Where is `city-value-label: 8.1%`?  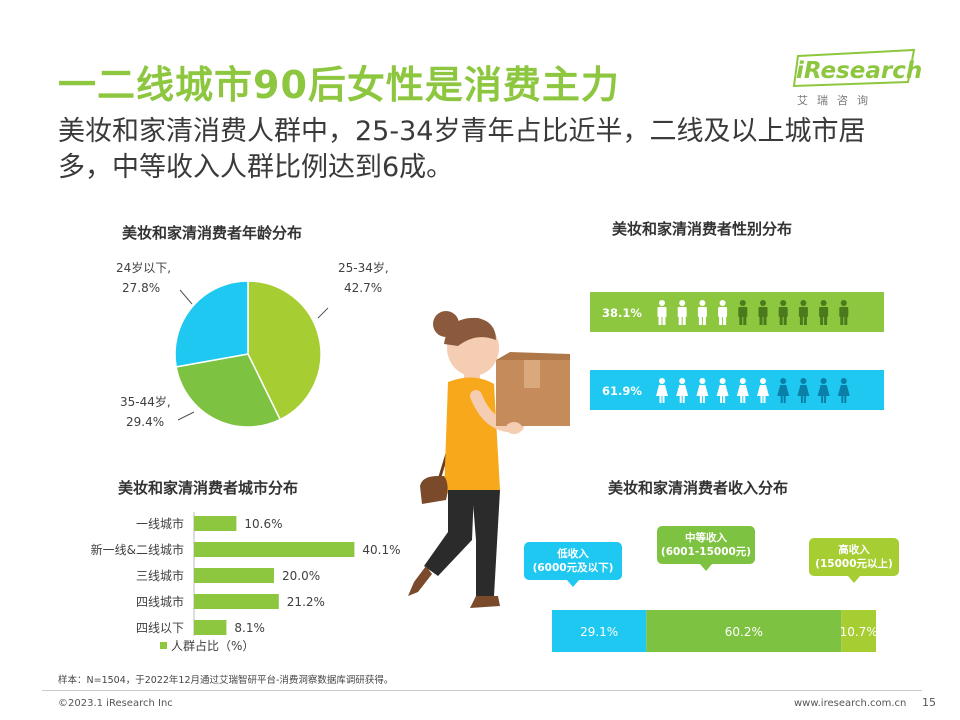
city-value-label: 8.1% is located at coordinates (249, 628).